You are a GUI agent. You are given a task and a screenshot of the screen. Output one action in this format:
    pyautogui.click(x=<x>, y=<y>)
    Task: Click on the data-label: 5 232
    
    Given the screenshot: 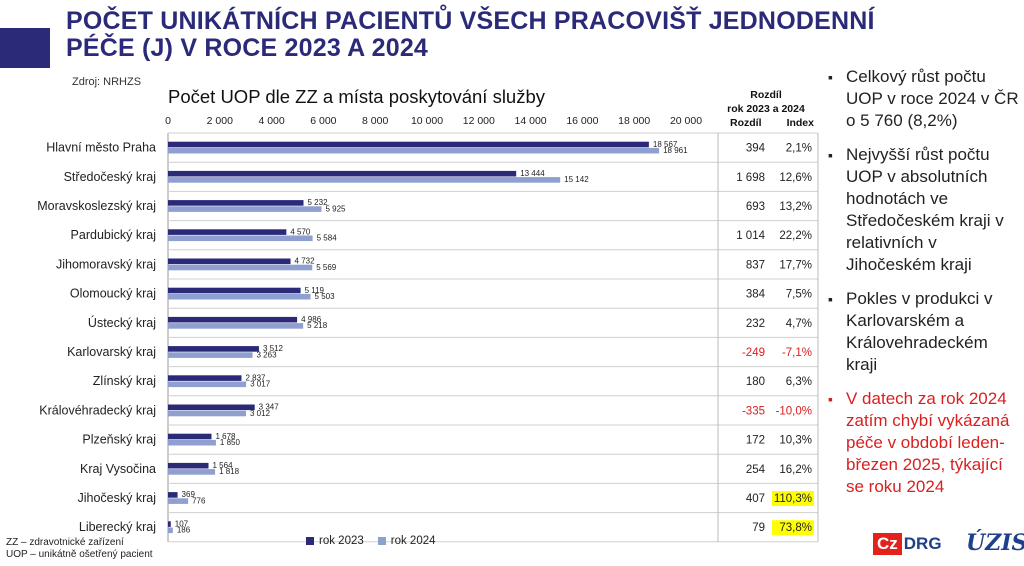 What is the action you would take?
    pyautogui.click(x=318, y=202)
    